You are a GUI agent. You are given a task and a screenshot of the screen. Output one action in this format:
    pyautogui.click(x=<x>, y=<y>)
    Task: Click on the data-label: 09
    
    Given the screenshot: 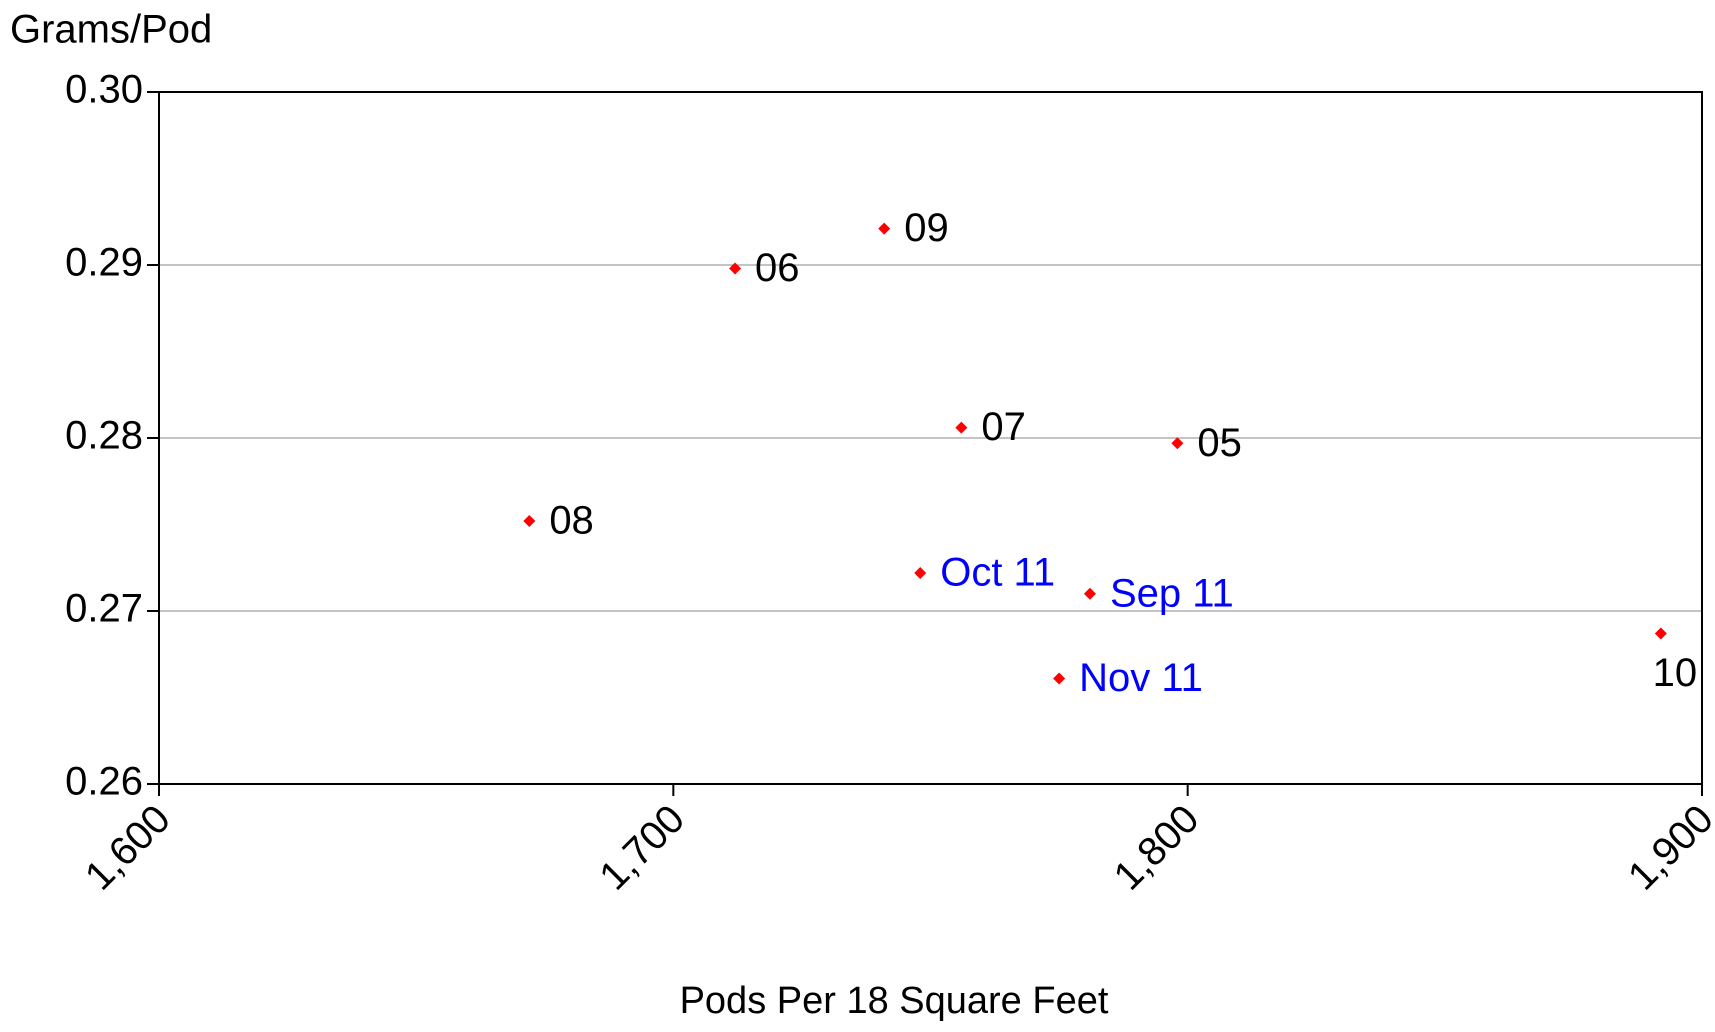 What is the action you would take?
    pyautogui.click(x=926, y=228)
    